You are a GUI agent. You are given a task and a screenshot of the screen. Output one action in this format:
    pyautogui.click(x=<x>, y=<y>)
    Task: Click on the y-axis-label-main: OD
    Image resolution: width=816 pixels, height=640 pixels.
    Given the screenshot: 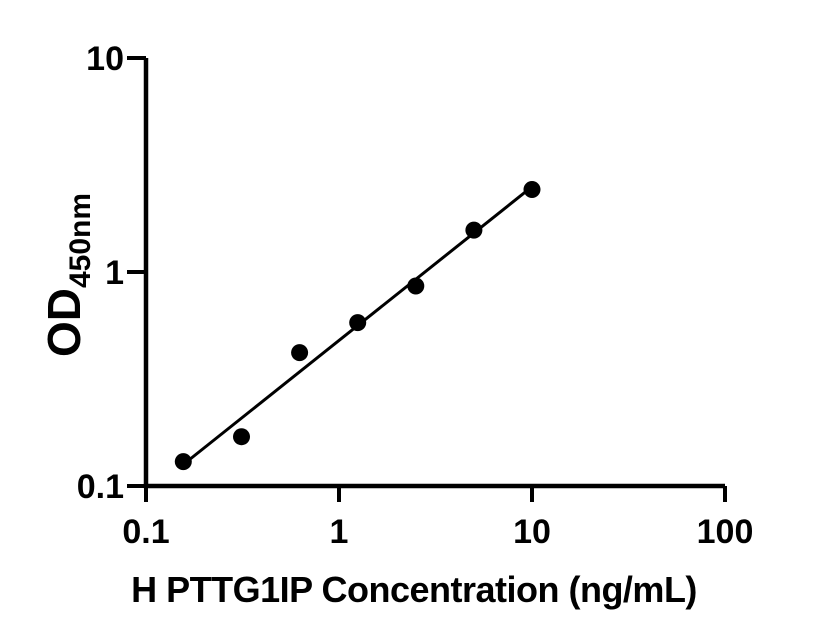 What is the action you would take?
    pyautogui.click(x=64, y=322)
    